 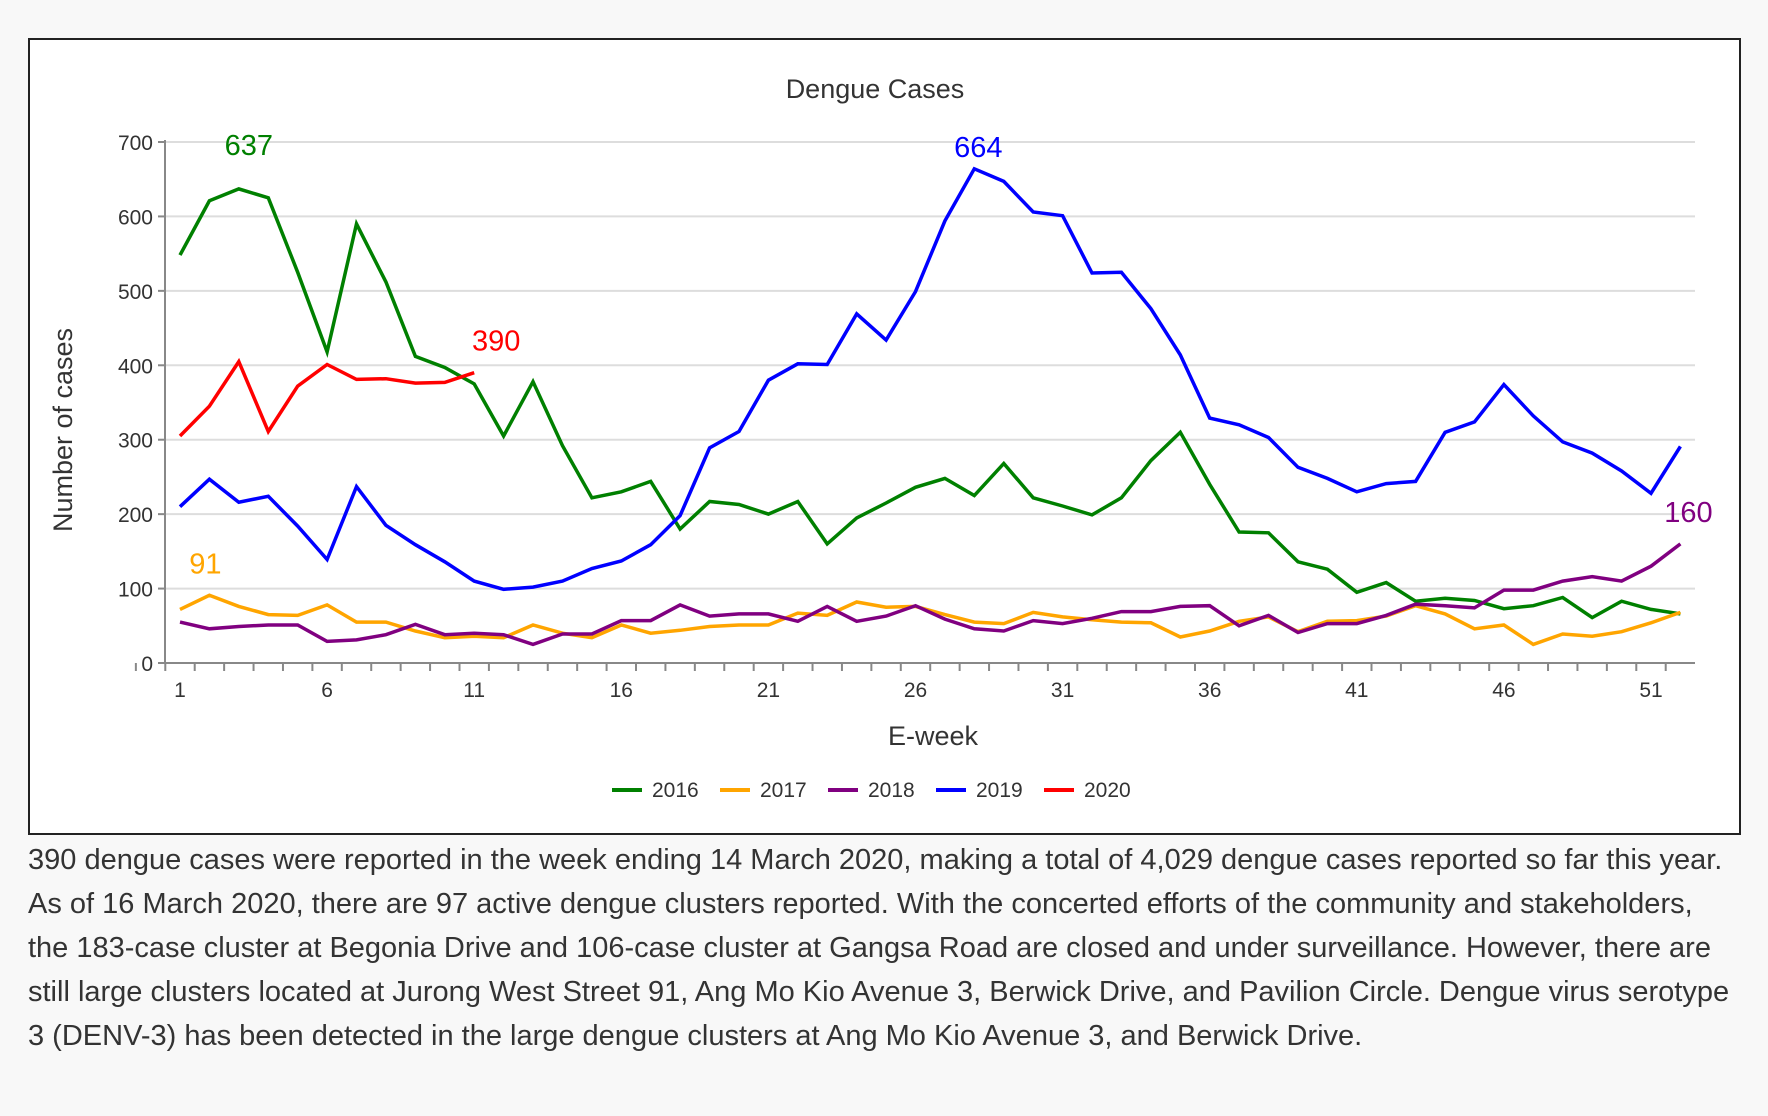 I want to click on x-tick-label: 41, so click(x=1356, y=690).